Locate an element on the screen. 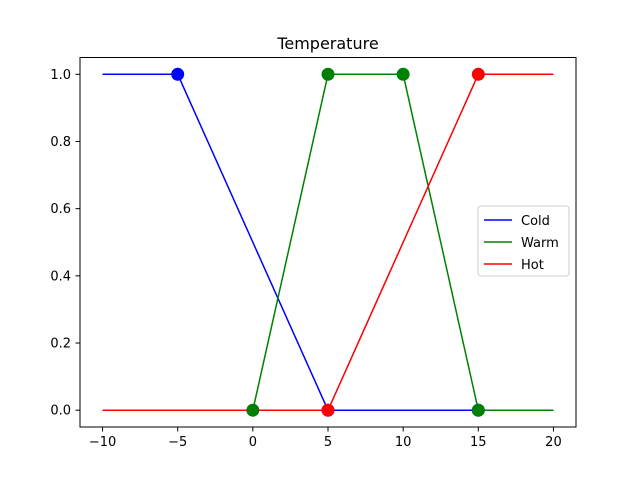  y-tick-label: 0.8 is located at coordinates (60, 142).